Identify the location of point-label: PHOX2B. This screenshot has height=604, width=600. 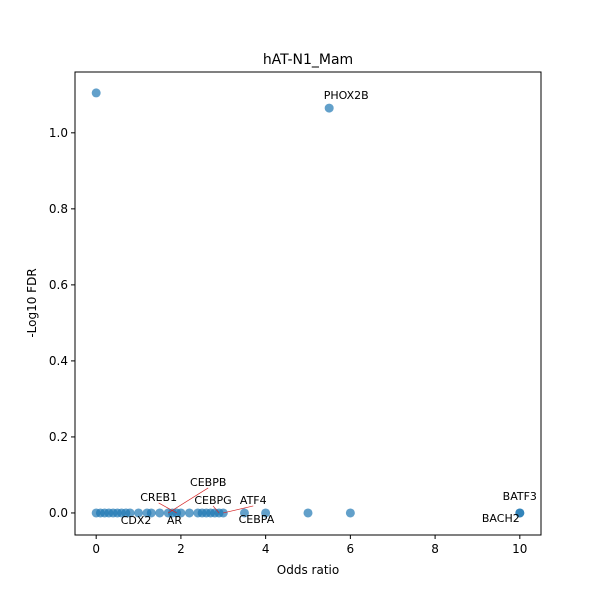
(346, 95).